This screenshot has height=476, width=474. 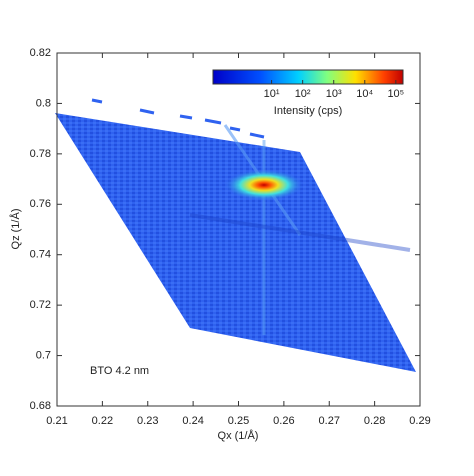 I want to click on y-tick-label: 0.72, so click(x=40, y=305).